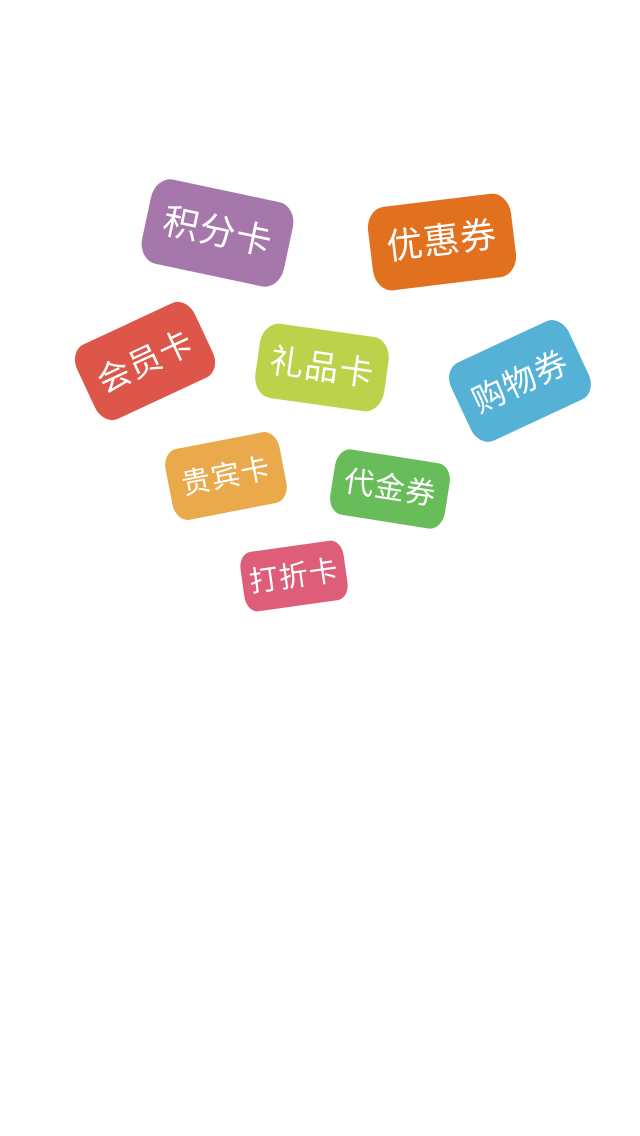  I want to click on tag-shopping-voucher: 购物券, so click(520, 381).